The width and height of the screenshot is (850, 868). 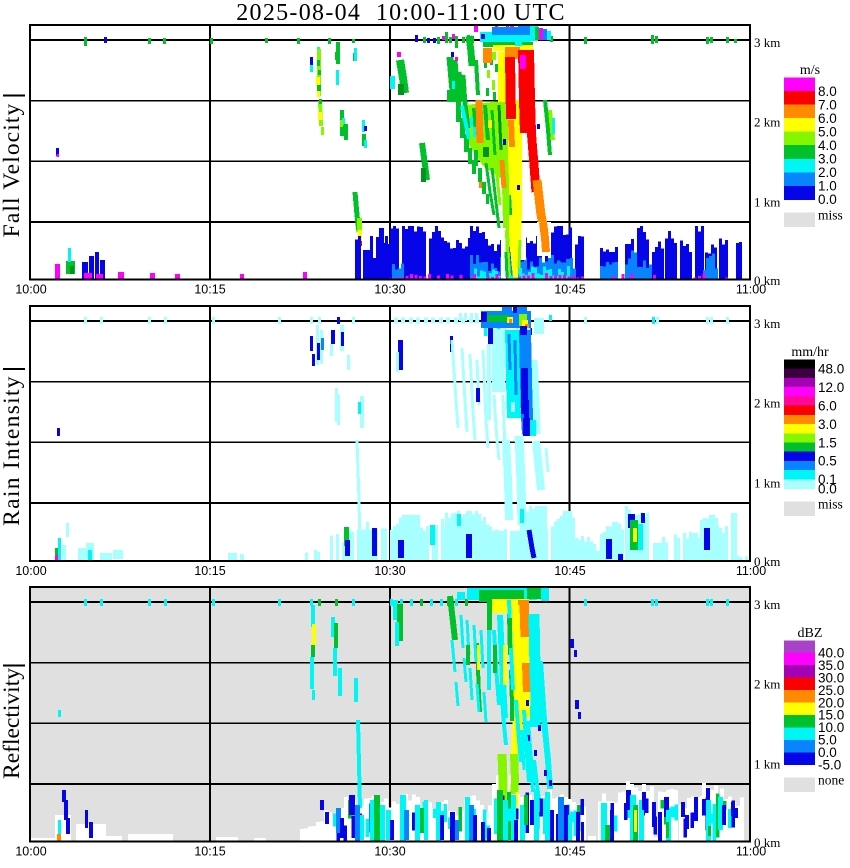 What do you see at coordinates (827, 145) in the screenshot?
I see `svg-text: 4.0` at bounding box center [827, 145].